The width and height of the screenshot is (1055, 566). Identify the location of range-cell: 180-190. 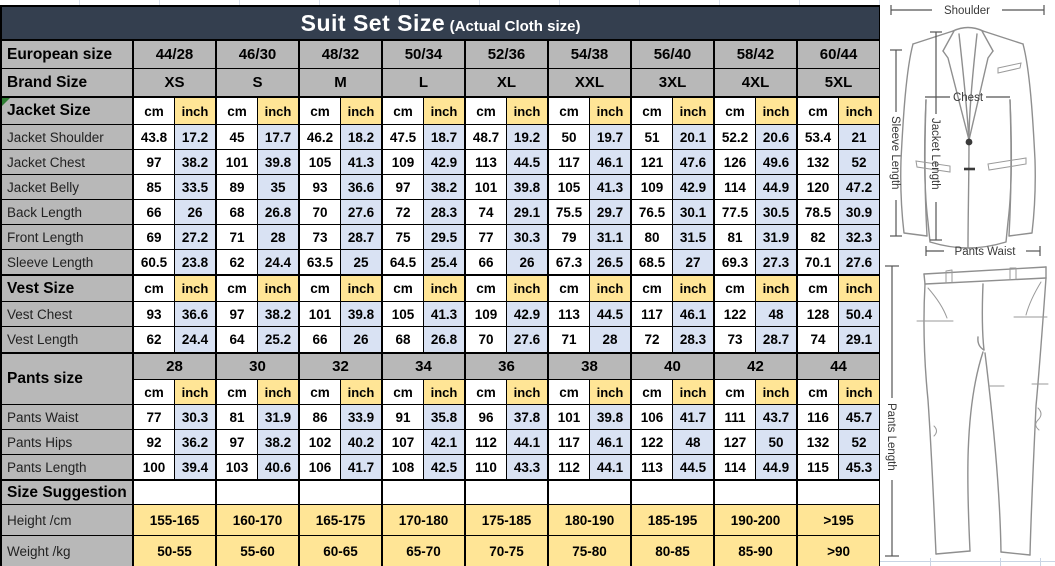
(589, 520).